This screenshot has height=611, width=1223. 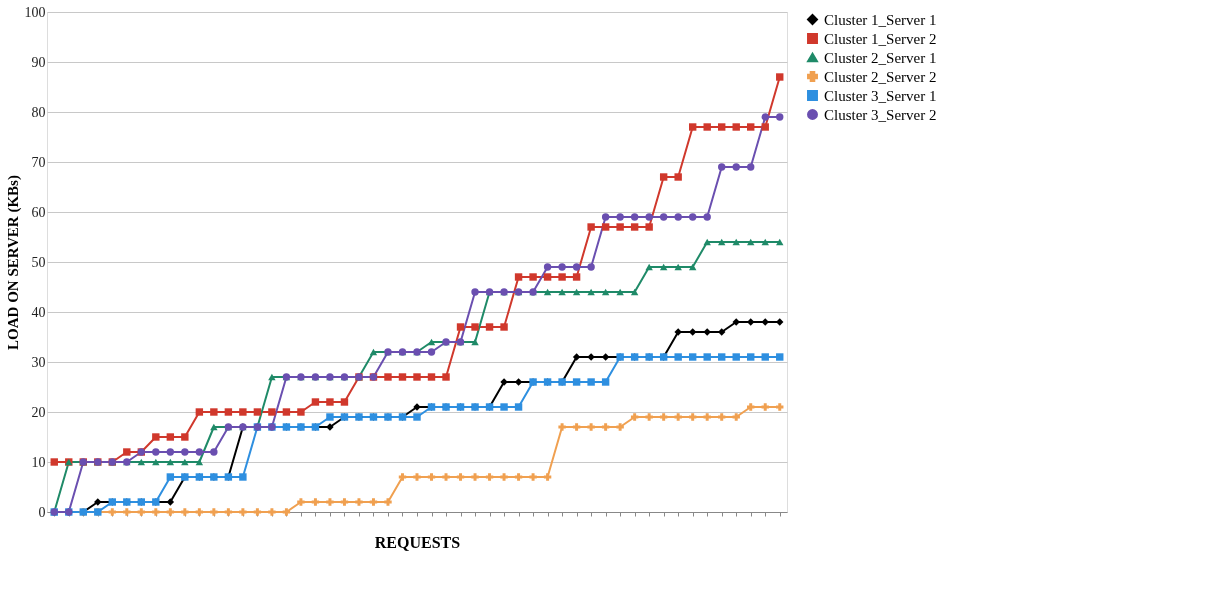 What do you see at coordinates (38, 312) in the screenshot?
I see `y-tick-label: 40` at bounding box center [38, 312].